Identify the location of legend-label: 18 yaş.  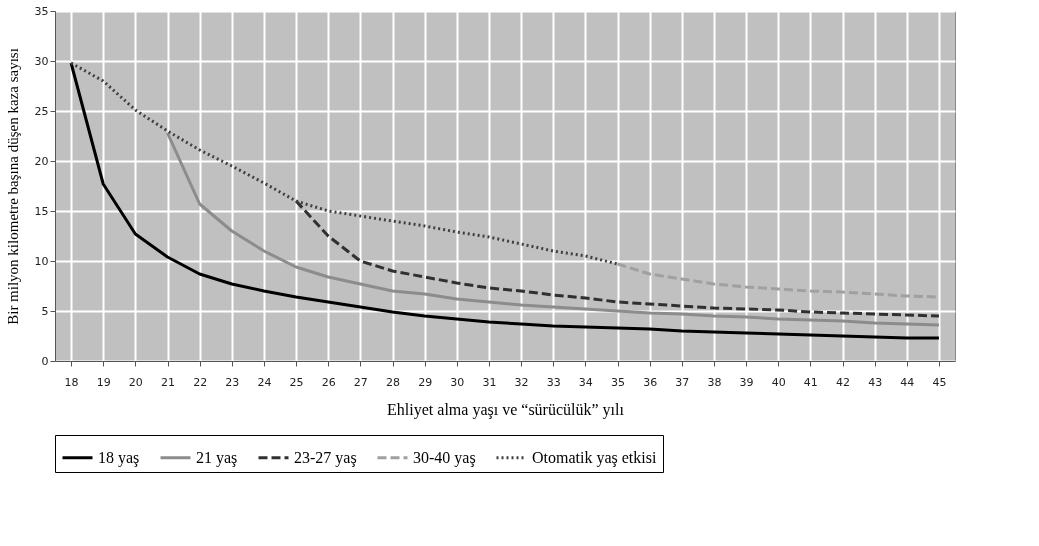
(119, 457).